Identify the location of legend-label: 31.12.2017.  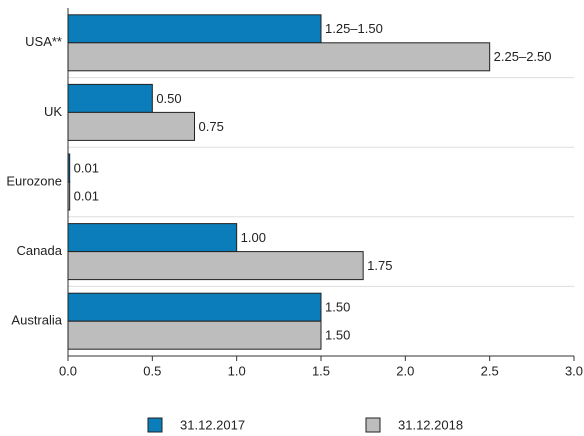
(212, 424).